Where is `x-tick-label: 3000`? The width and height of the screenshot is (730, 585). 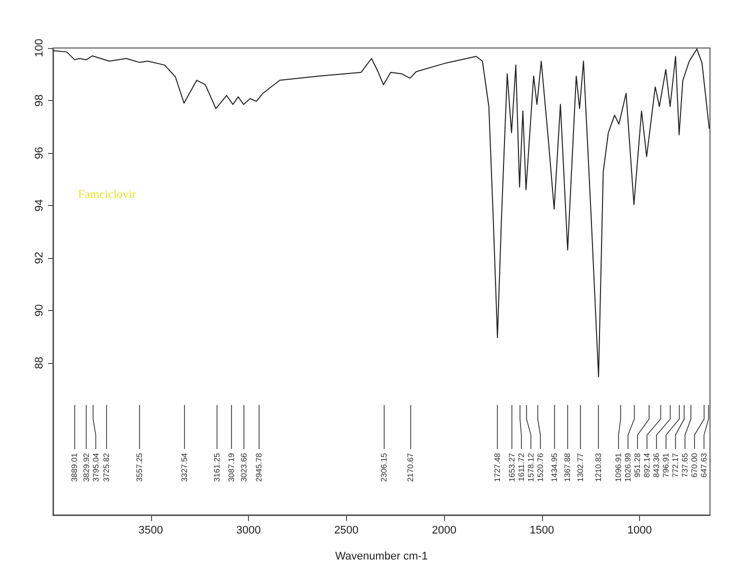
x-tick-label: 3000 is located at coordinates (248, 530).